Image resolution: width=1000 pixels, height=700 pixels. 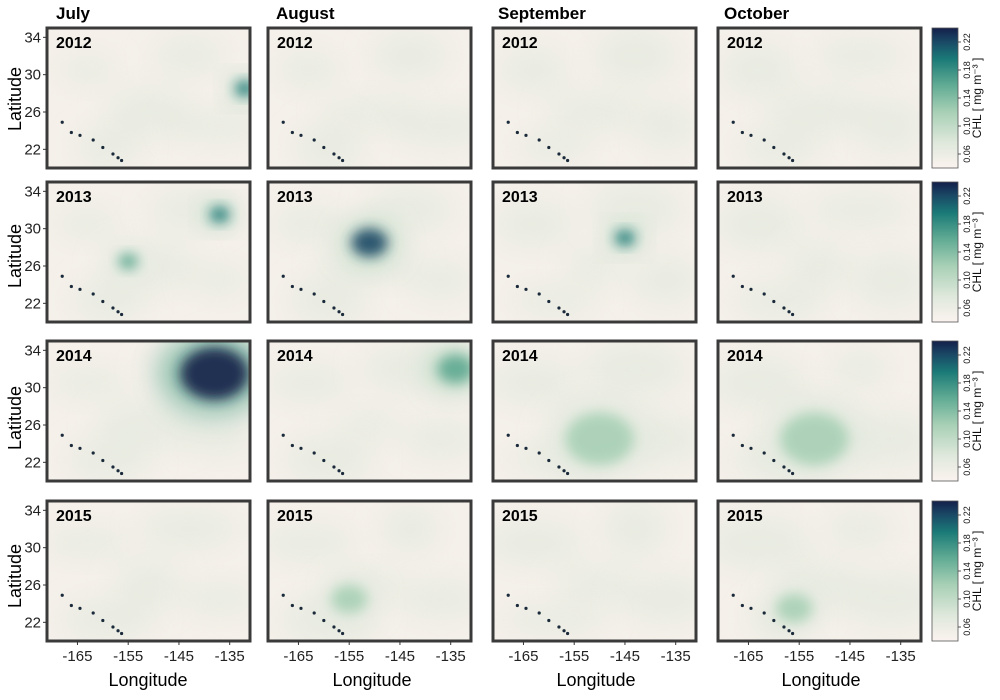 I want to click on year-label: 2012, so click(x=74, y=43).